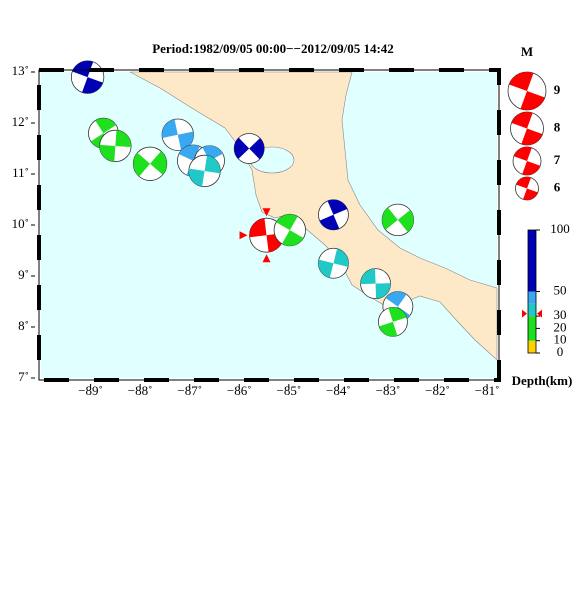 The height and width of the screenshot is (600, 585). Describe the element at coordinates (560, 339) in the screenshot. I see `depth-tick-label: 10` at that location.